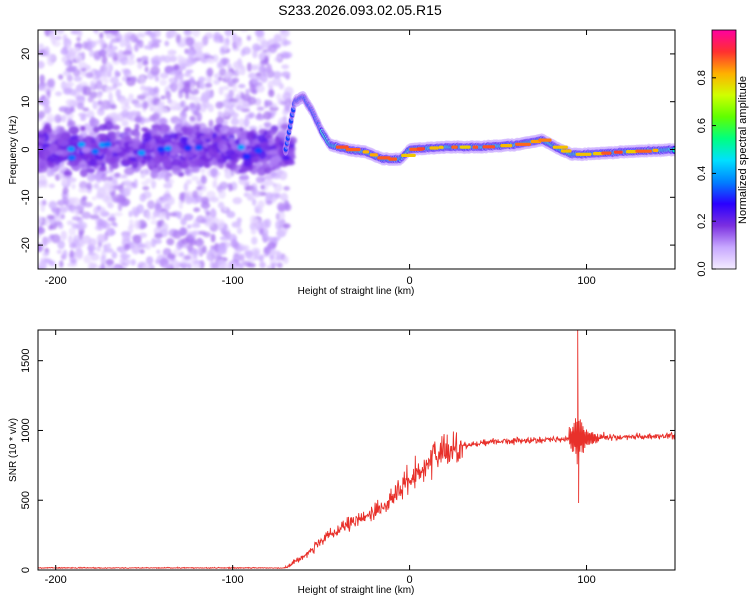 The image size is (750, 600). I want to click on spectrogram-y-tick-label: 20, so click(26, 54).